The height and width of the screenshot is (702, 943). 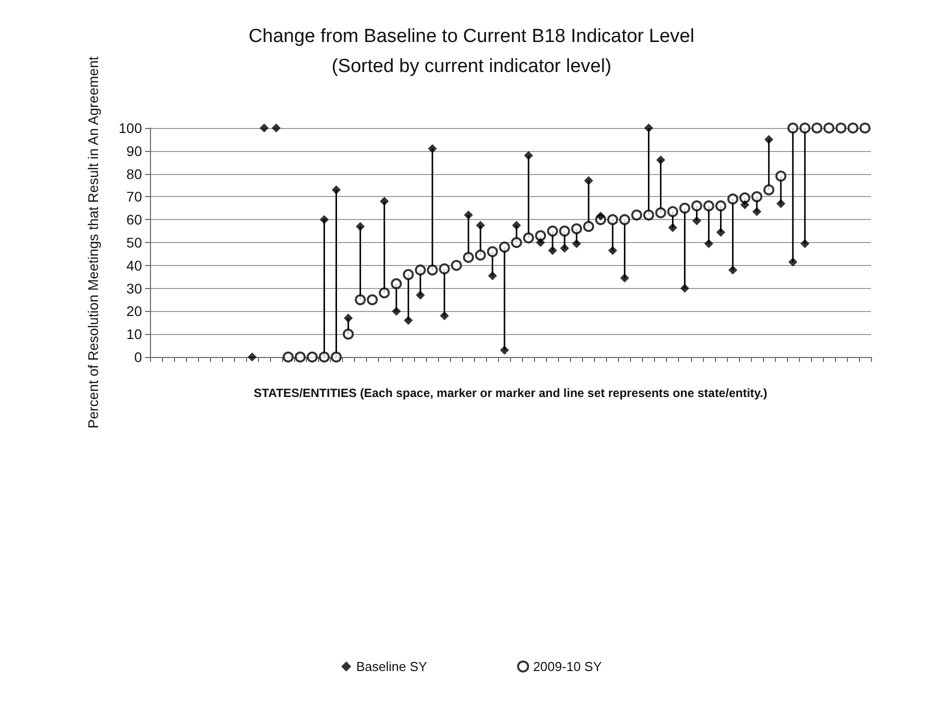 I want to click on chart-subtitle: (Sorted by current indicator level), so click(x=472, y=66).